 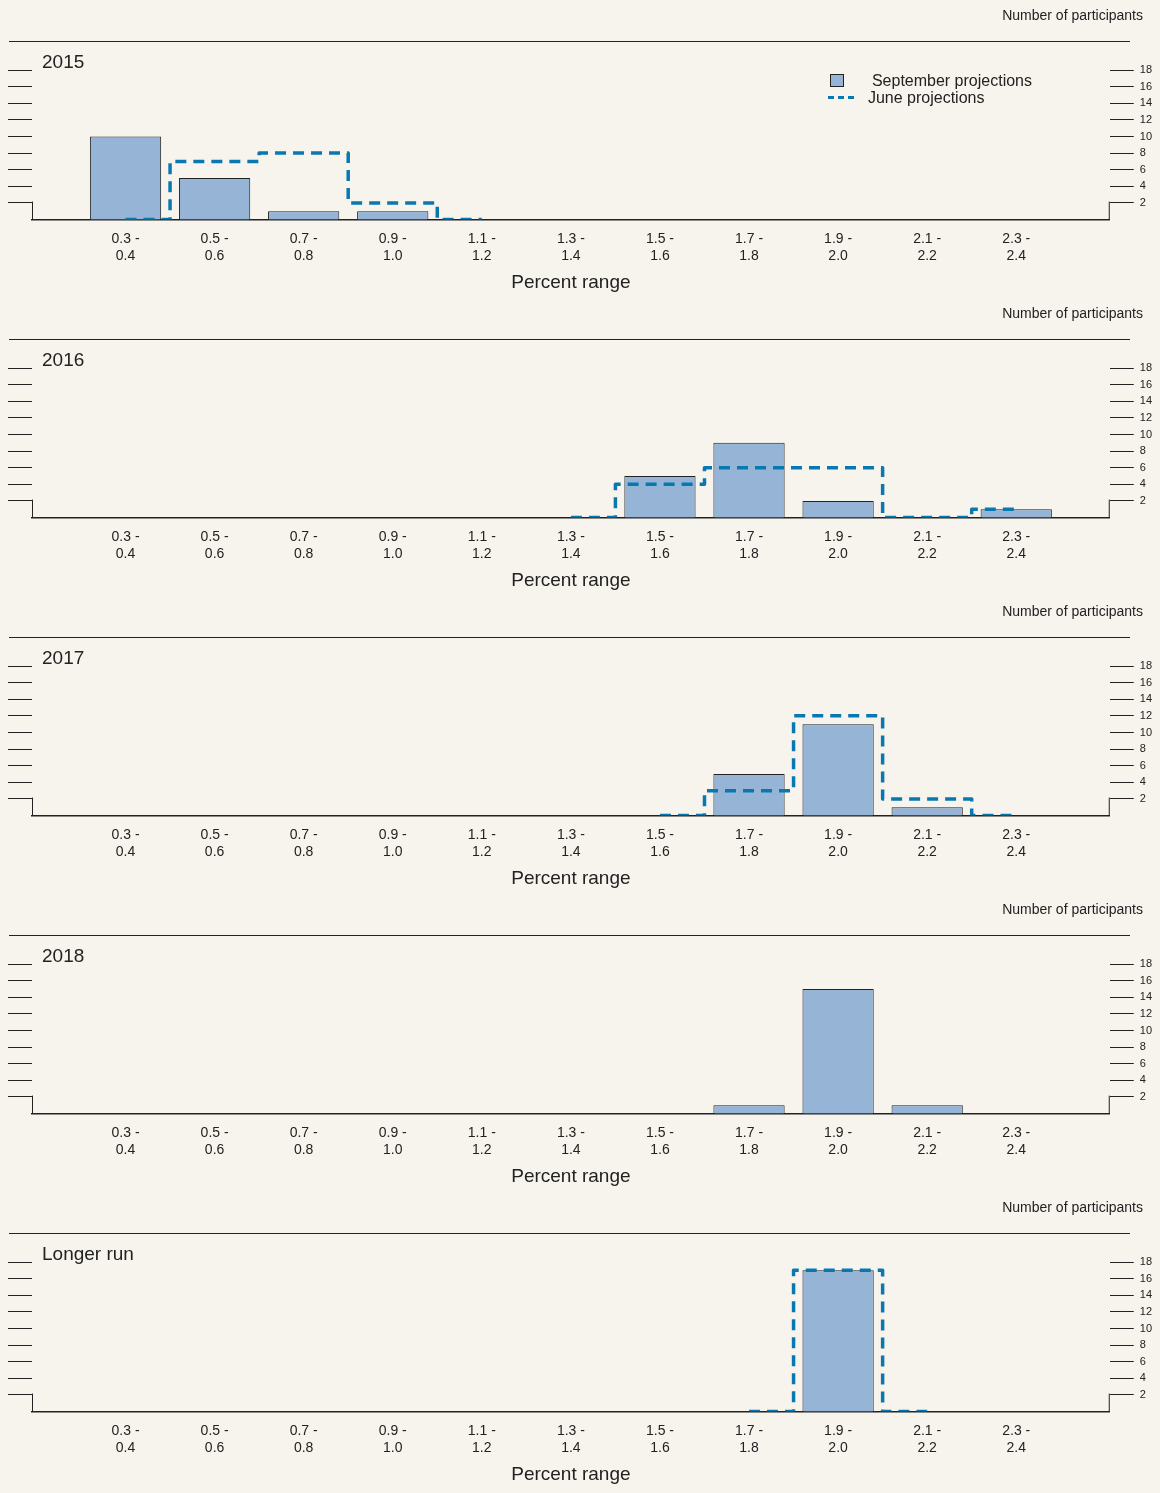 I want to click on chart-title: 2015, so click(x=63, y=62).